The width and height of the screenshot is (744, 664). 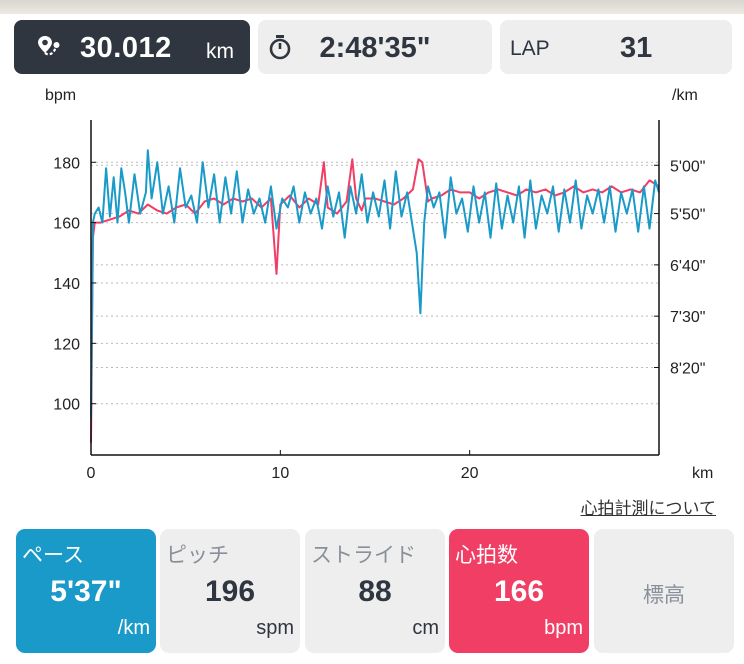 I want to click on map-background-strip, so click(x=372, y=7).